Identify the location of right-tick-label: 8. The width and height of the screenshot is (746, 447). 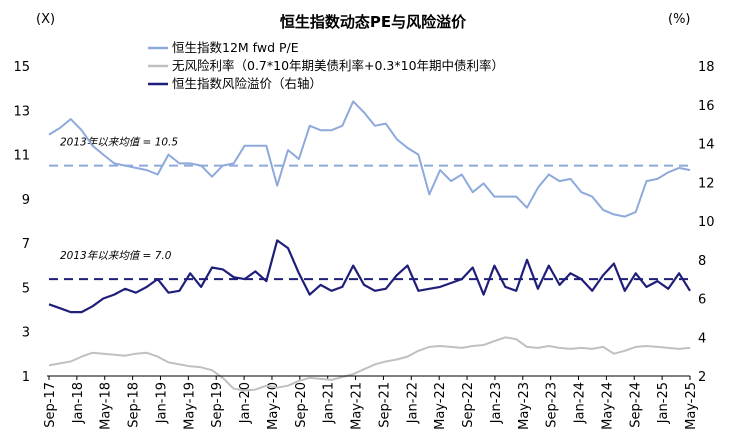
(702, 261).